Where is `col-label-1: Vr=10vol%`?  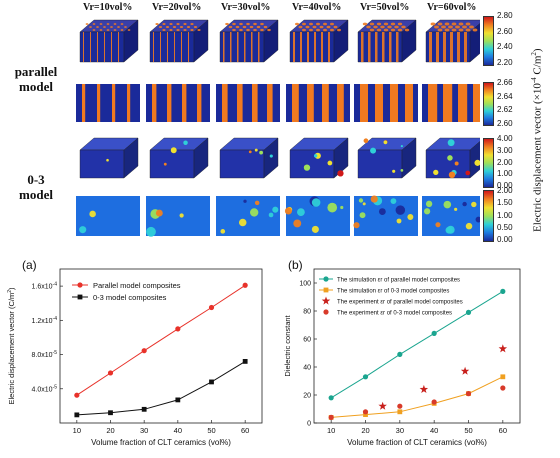
col-label-1: Vr=10vol% is located at coordinates (108, 7).